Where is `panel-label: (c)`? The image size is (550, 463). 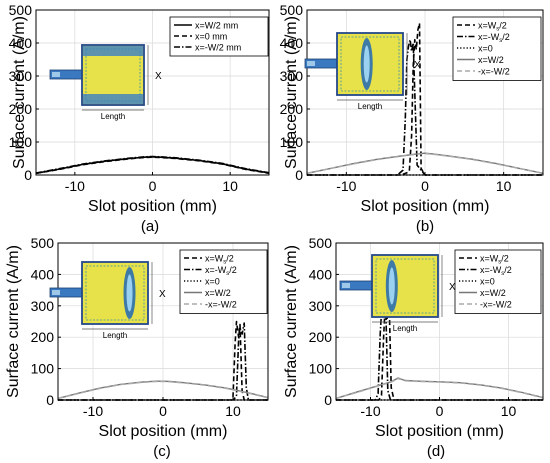 panel-label: (c) is located at coordinates (162, 451).